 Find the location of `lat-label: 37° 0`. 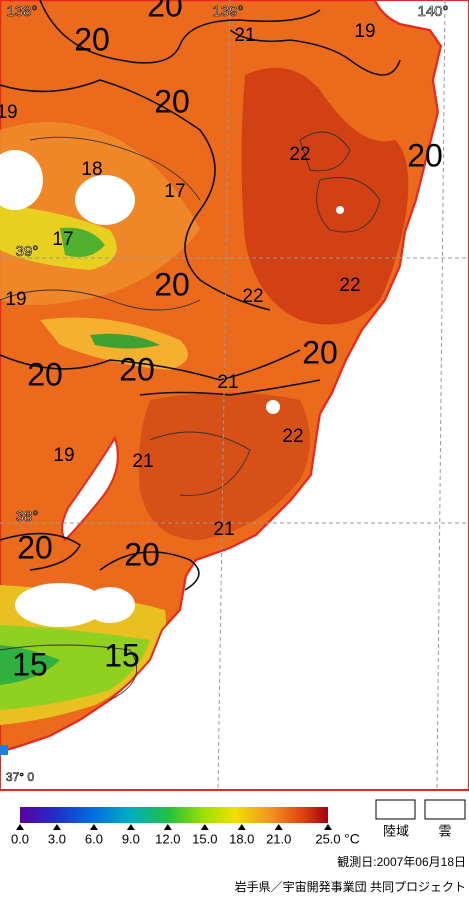

lat-label: 37° 0 is located at coordinates (20, 777).